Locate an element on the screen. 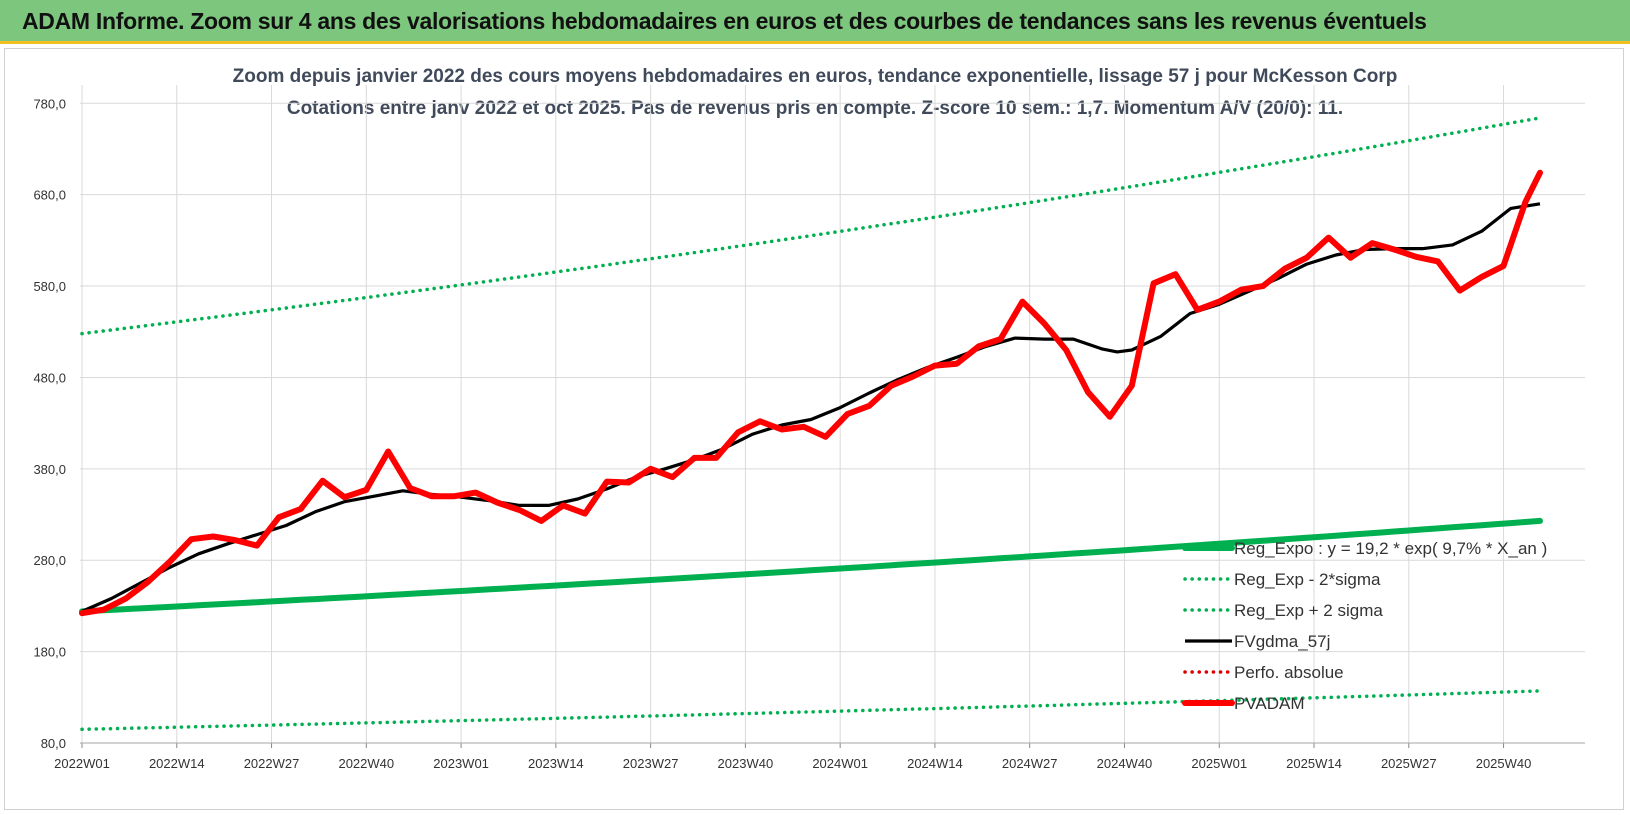 The height and width of the screenshot is (815, 1630). x-tick-label: 2022W14 is located at coordinates (177, 763).